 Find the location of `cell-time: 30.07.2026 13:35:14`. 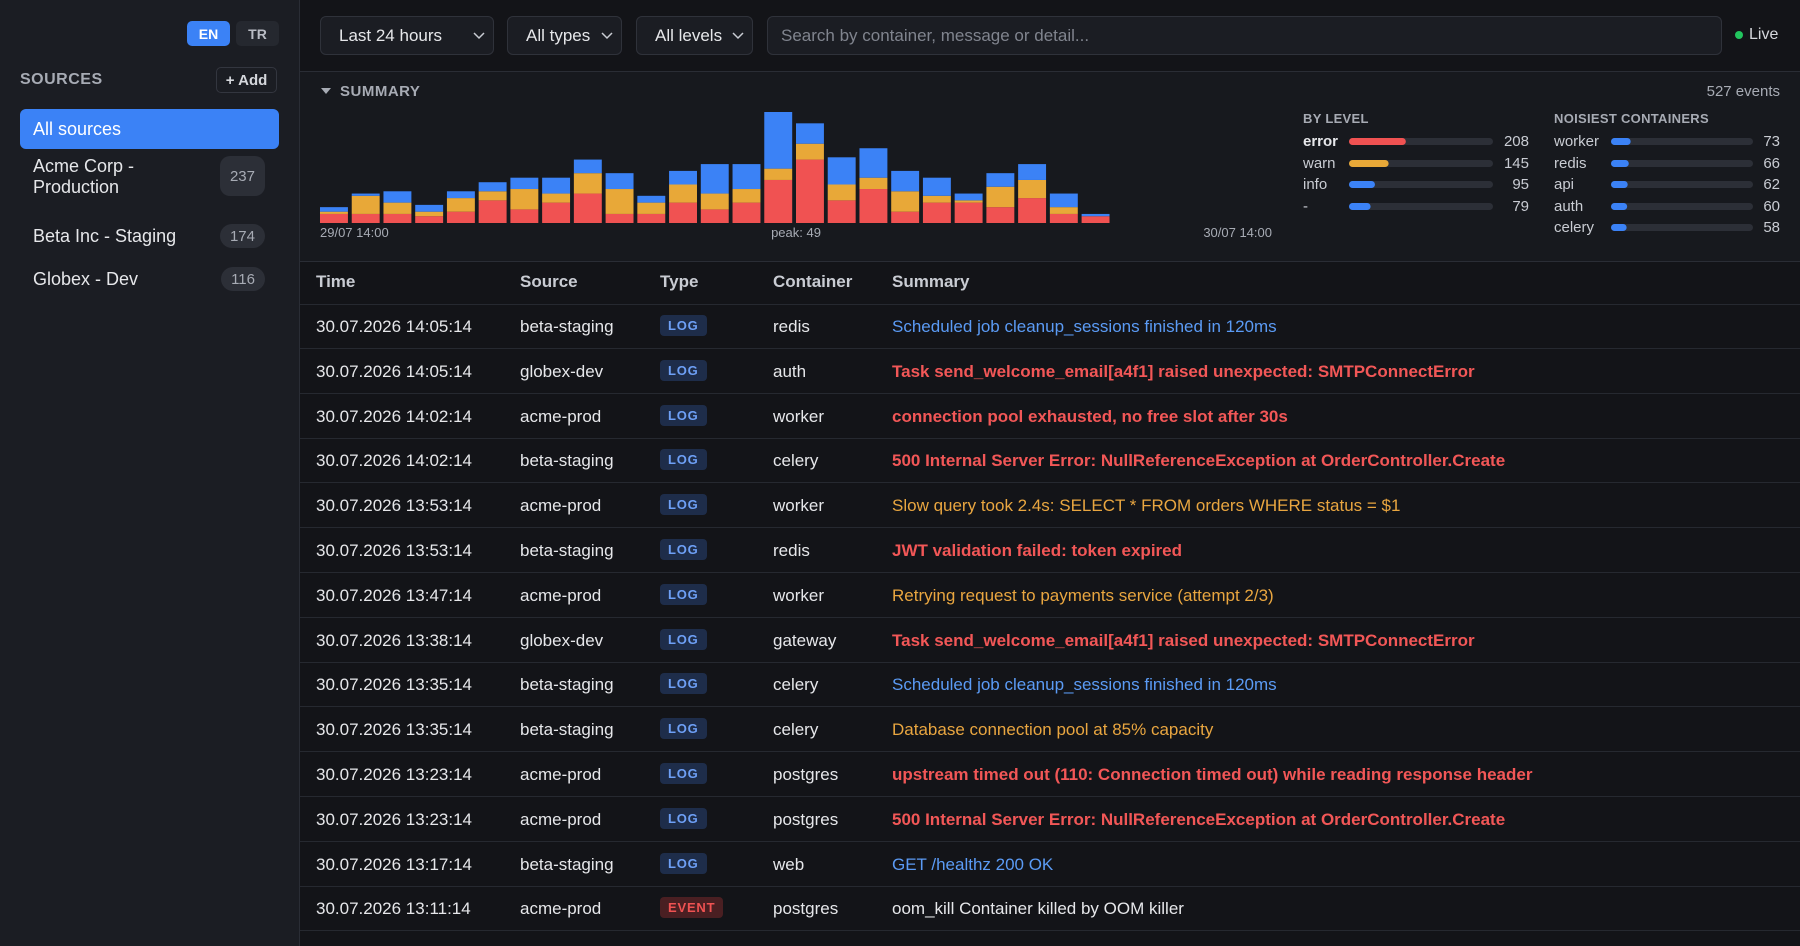

cell-time: 30.07.2026 13:35:14 is located at coordinates (394, 685).